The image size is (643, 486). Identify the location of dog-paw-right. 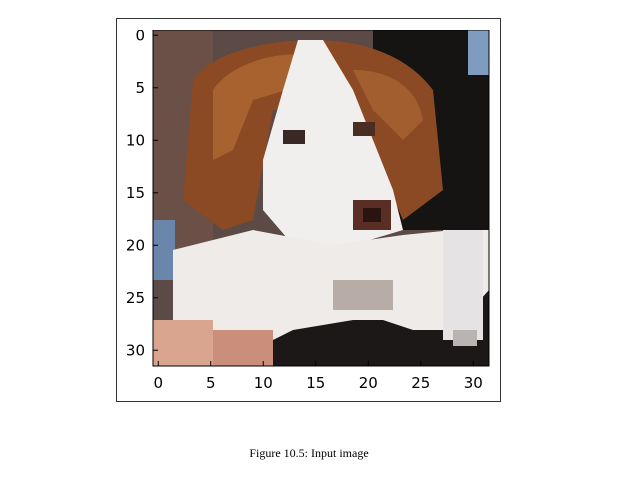
(463, 285).